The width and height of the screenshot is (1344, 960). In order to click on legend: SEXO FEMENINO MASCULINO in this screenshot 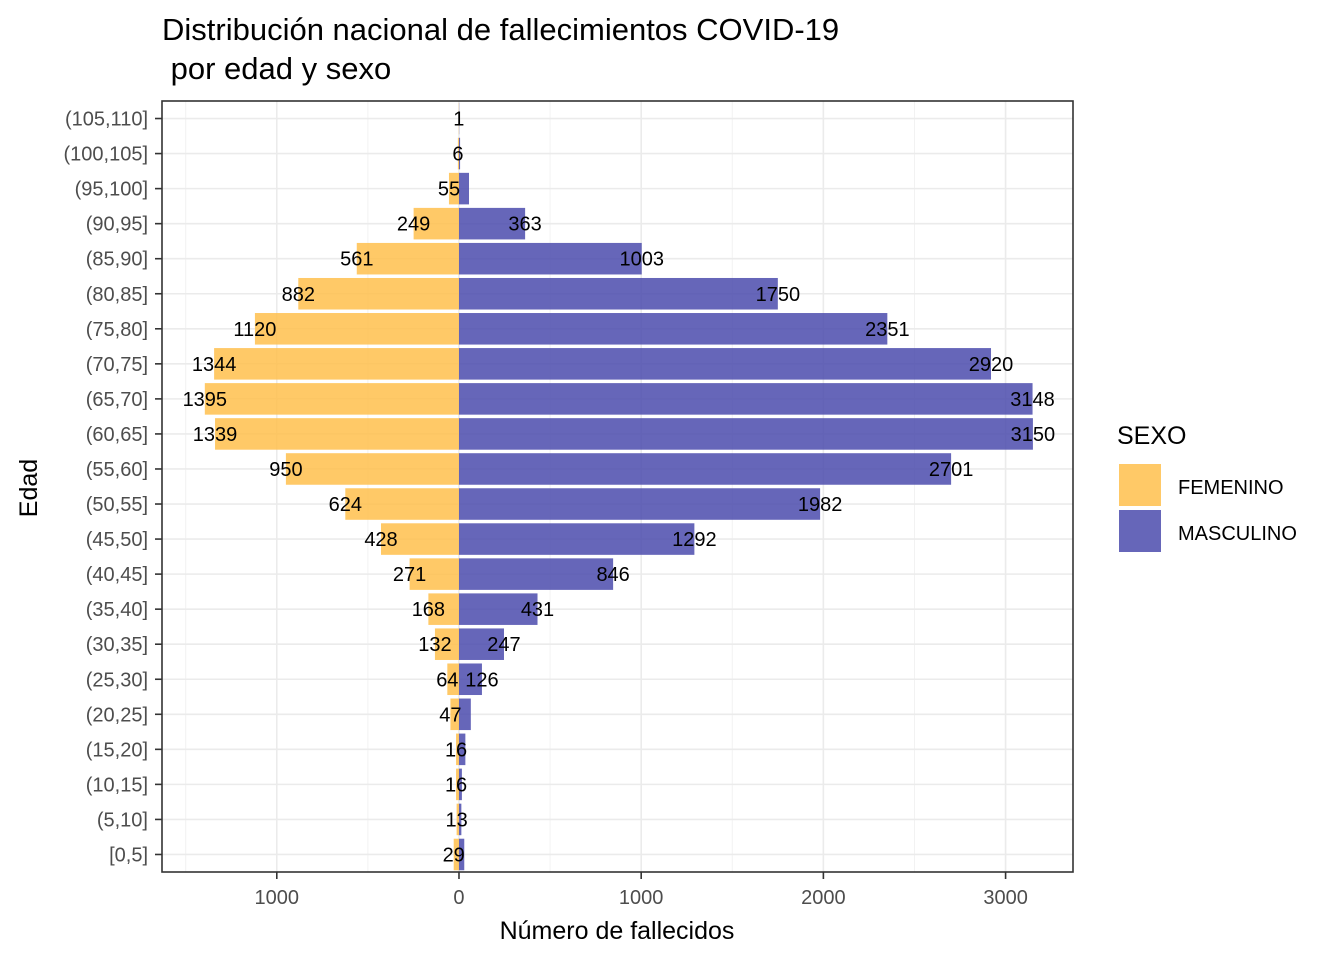, I will do `click(1207, 487)`.